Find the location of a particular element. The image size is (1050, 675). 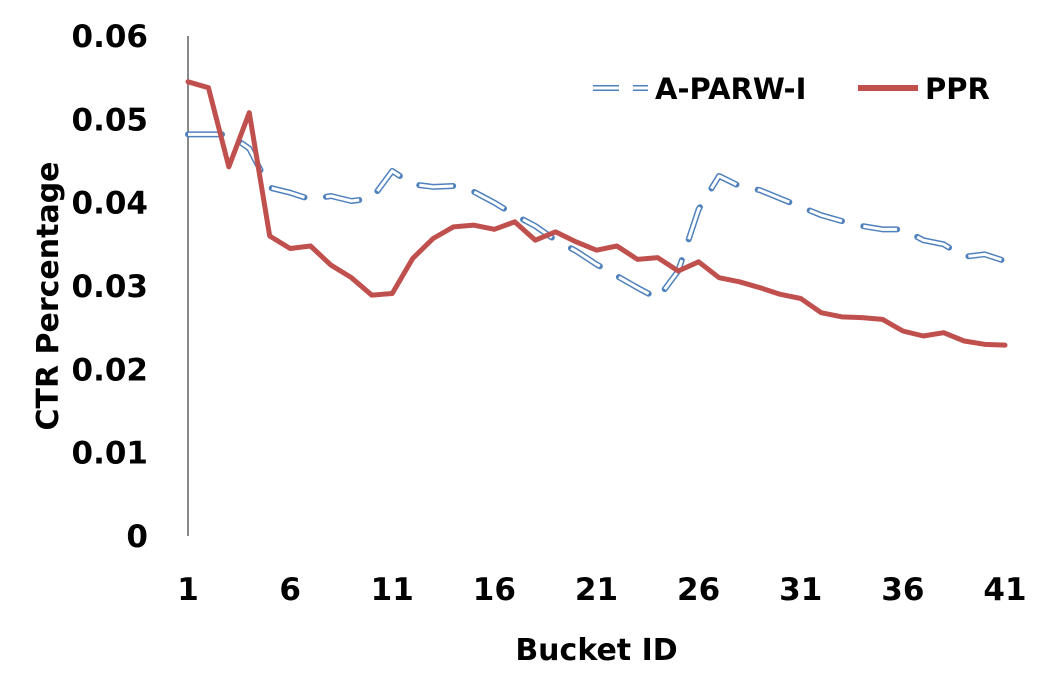

y-tick-label: 0.06 is located at coordinates (110, 37).